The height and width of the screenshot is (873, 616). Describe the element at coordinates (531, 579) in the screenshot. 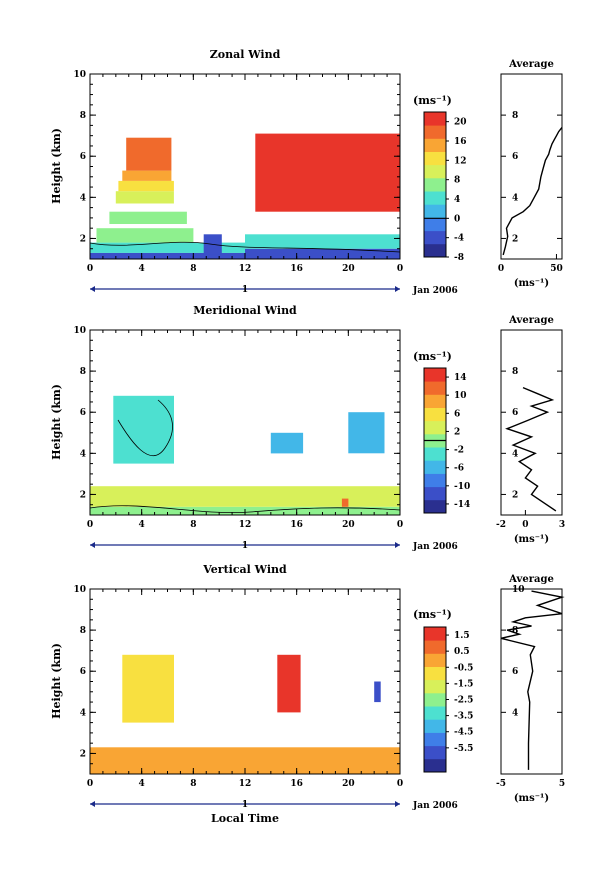

I see `average-title: Average` at that location.